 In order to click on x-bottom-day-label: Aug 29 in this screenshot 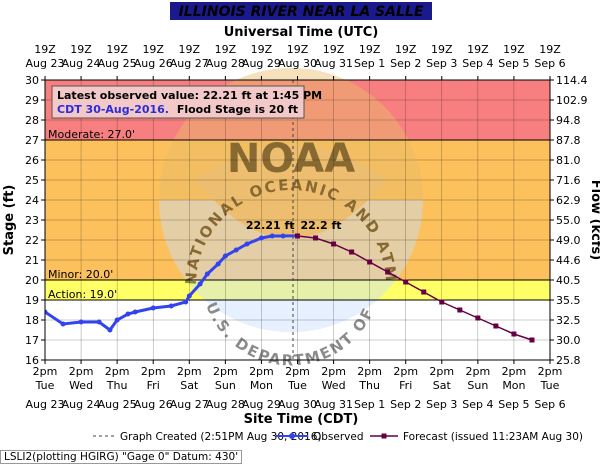, I will do `click(261, 404)`.